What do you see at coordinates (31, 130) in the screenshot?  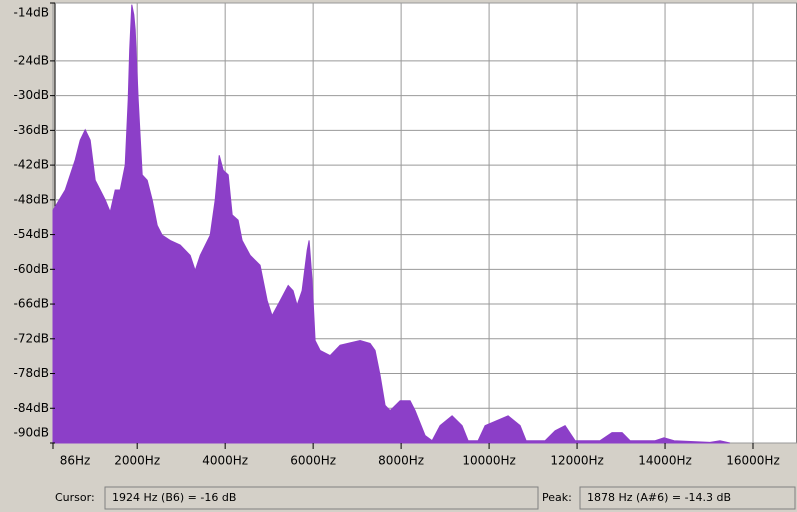 I see `y-tick-label: -36dB` at bounding box center [31, 130].